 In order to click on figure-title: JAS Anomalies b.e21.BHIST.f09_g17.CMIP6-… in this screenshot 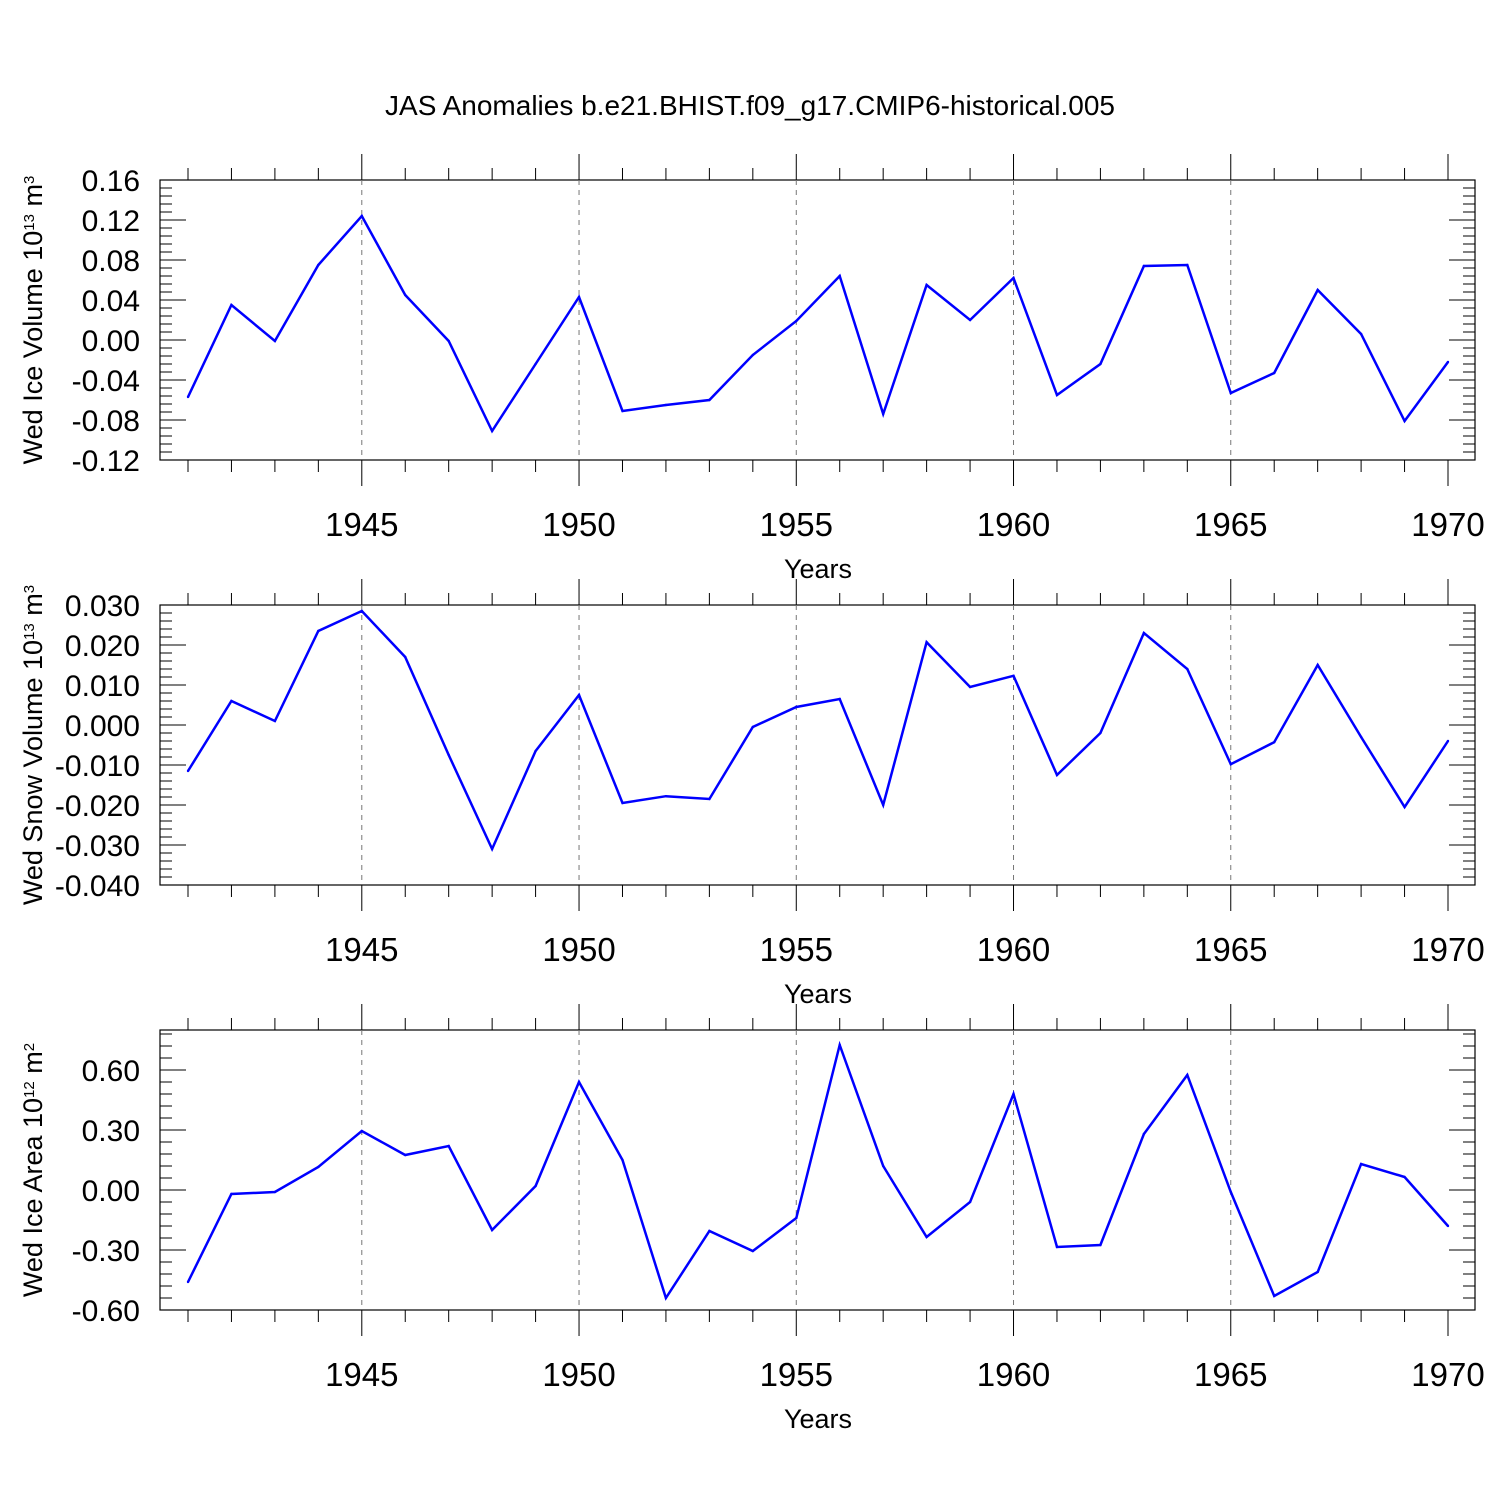, I will do `click(750, 105)`.